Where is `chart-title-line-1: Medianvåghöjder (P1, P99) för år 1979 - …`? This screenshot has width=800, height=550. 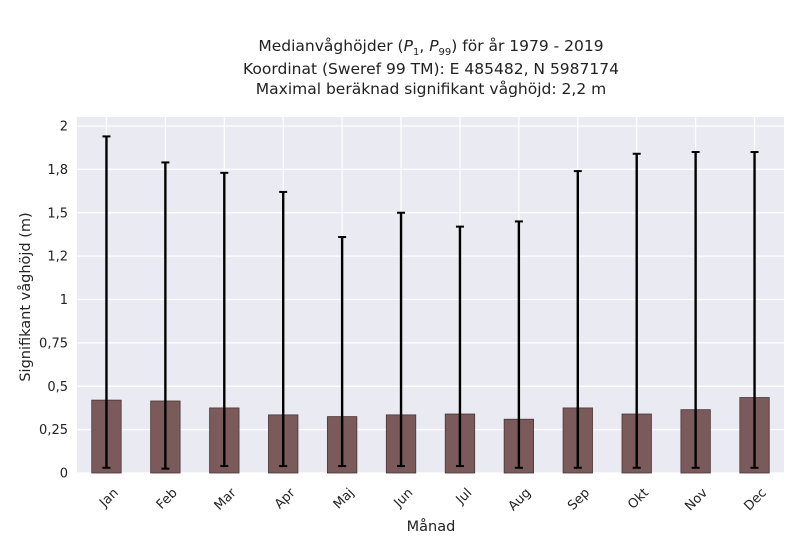 chart-title-line-1: Medianvåghöjder (P1, P99) för år 1979 - … is located at coordinates (430, 47).